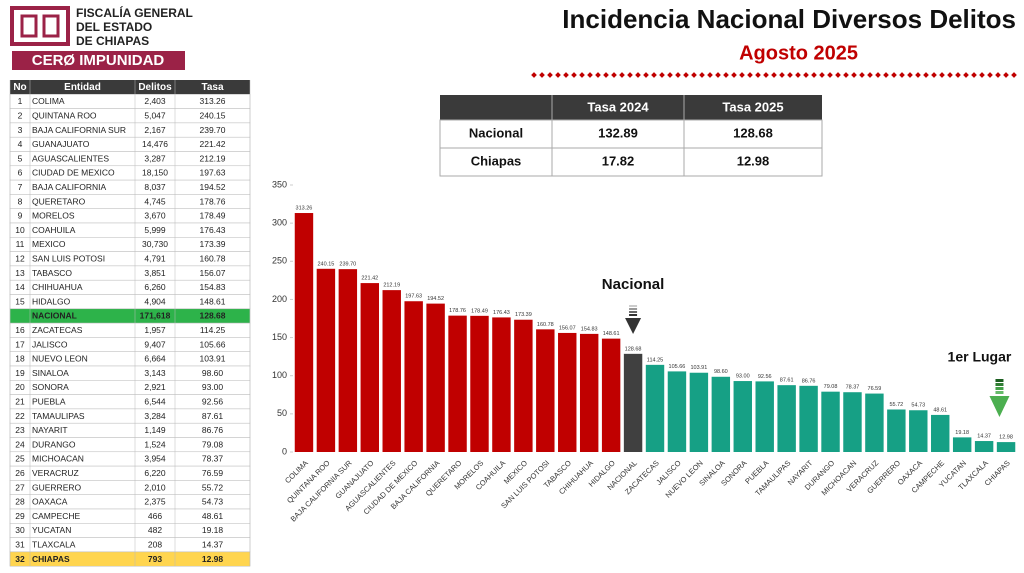  What do you see at coordinates (479, 311) in the screenshot?
I see `data-label: 178.49` at bounding box center [479, 311].